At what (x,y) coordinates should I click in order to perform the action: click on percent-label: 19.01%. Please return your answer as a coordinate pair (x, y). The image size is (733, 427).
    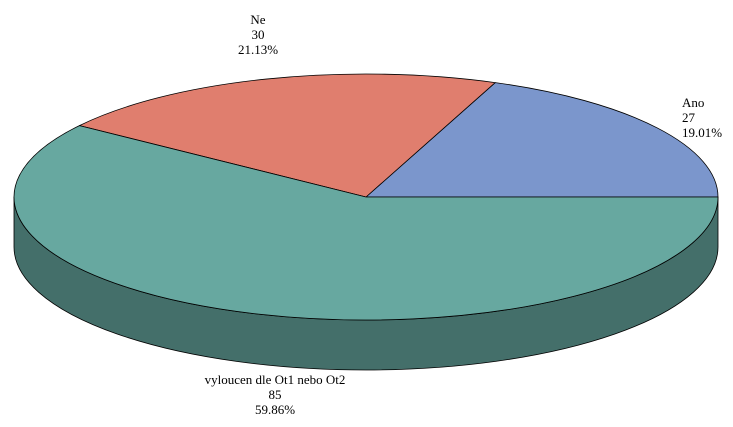
    Looking at the image, I should click on (702, 132).